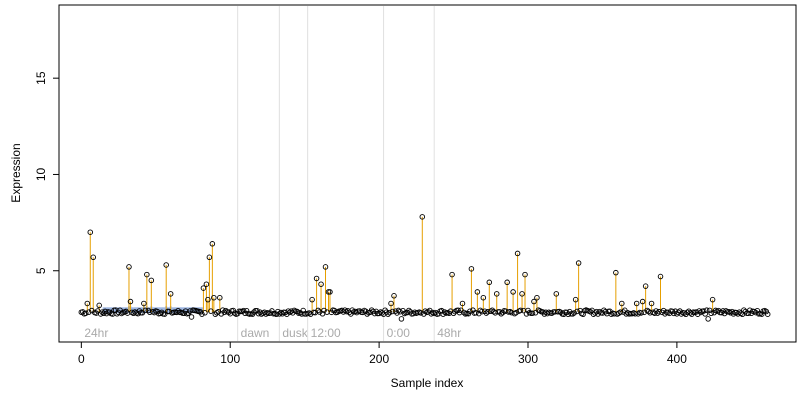  I want to click on y-axis: 5 10 15, so click(47, 172).